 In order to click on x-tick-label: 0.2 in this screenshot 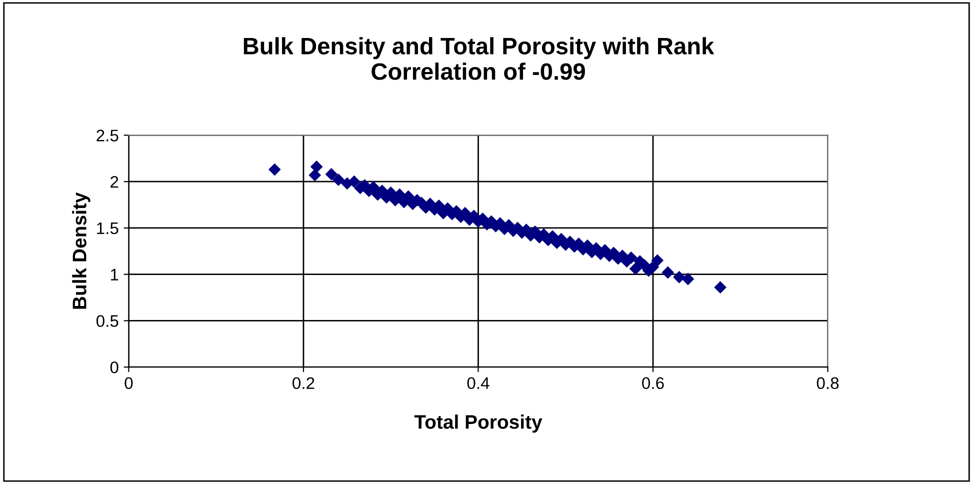, I will do `click(303, 383)`.